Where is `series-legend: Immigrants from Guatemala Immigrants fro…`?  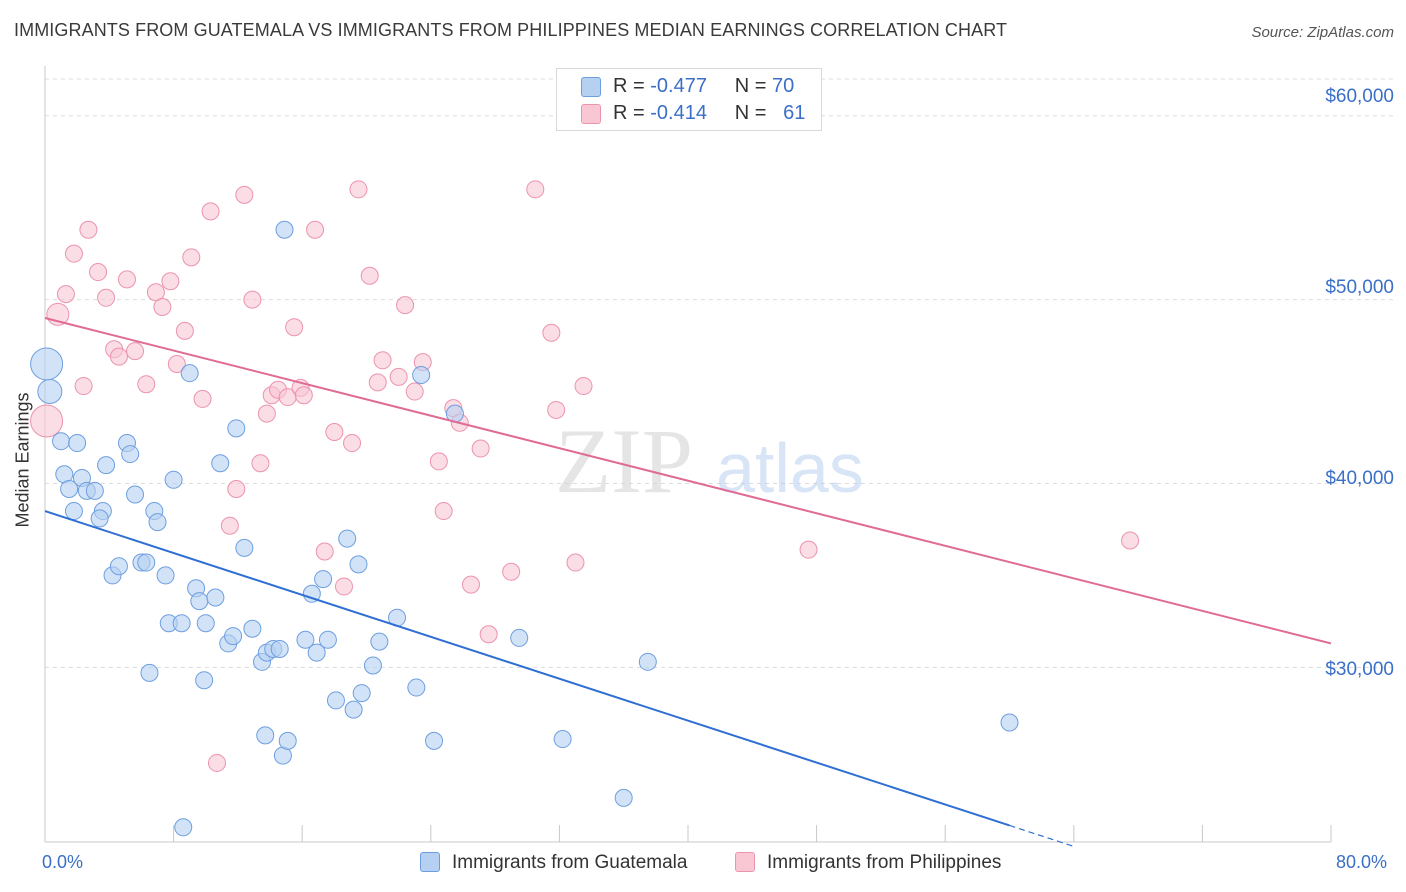
series-legend: Immigrants from Guatemala Immigrants fro… is located at coordinates (703, 865).